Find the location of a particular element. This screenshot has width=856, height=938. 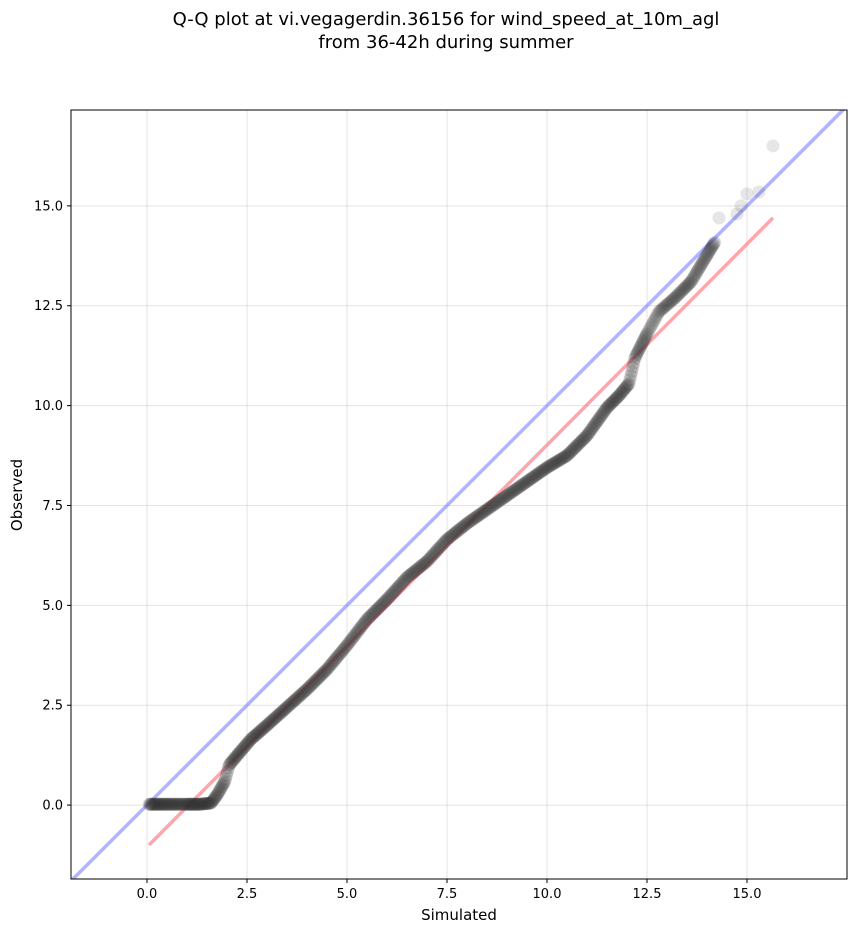

x-tick-label: 15.0 is located at coordinates (747, 894).